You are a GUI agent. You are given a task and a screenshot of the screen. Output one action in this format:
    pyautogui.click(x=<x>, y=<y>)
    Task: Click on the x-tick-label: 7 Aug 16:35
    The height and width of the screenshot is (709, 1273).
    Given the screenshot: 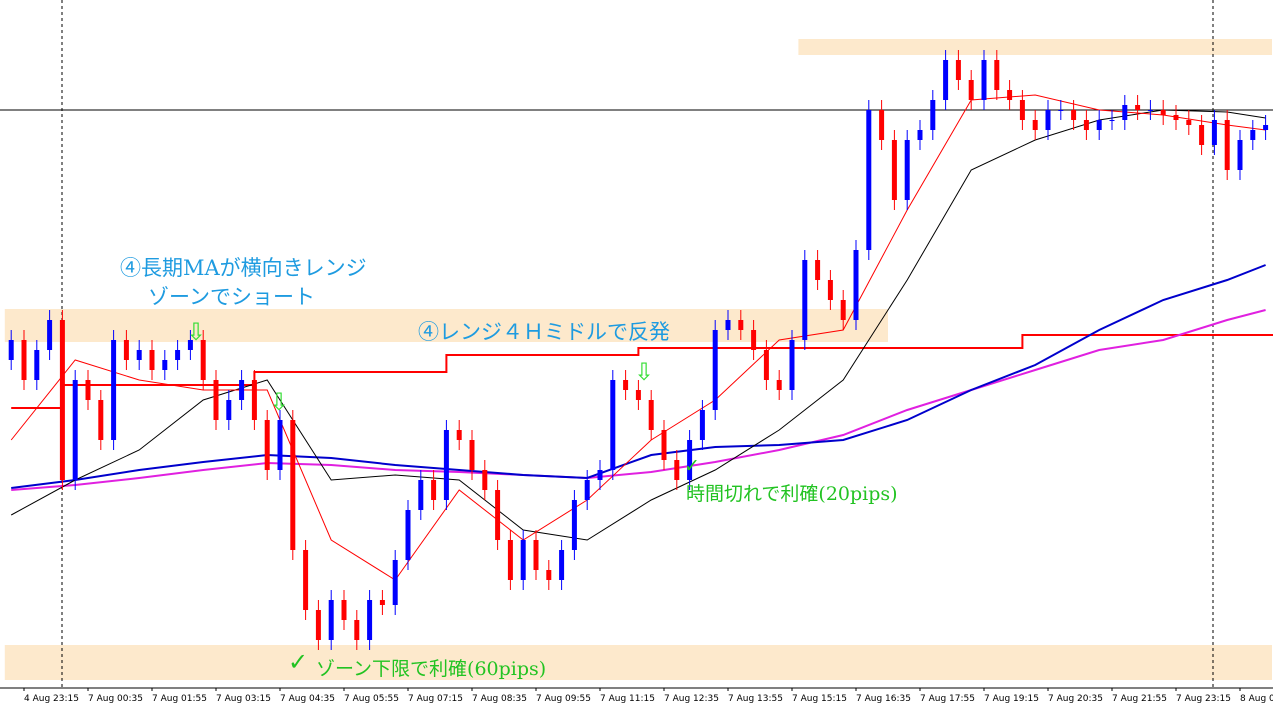 What is the action you would take?
    pyautogui.click(x=883, y=699)
    